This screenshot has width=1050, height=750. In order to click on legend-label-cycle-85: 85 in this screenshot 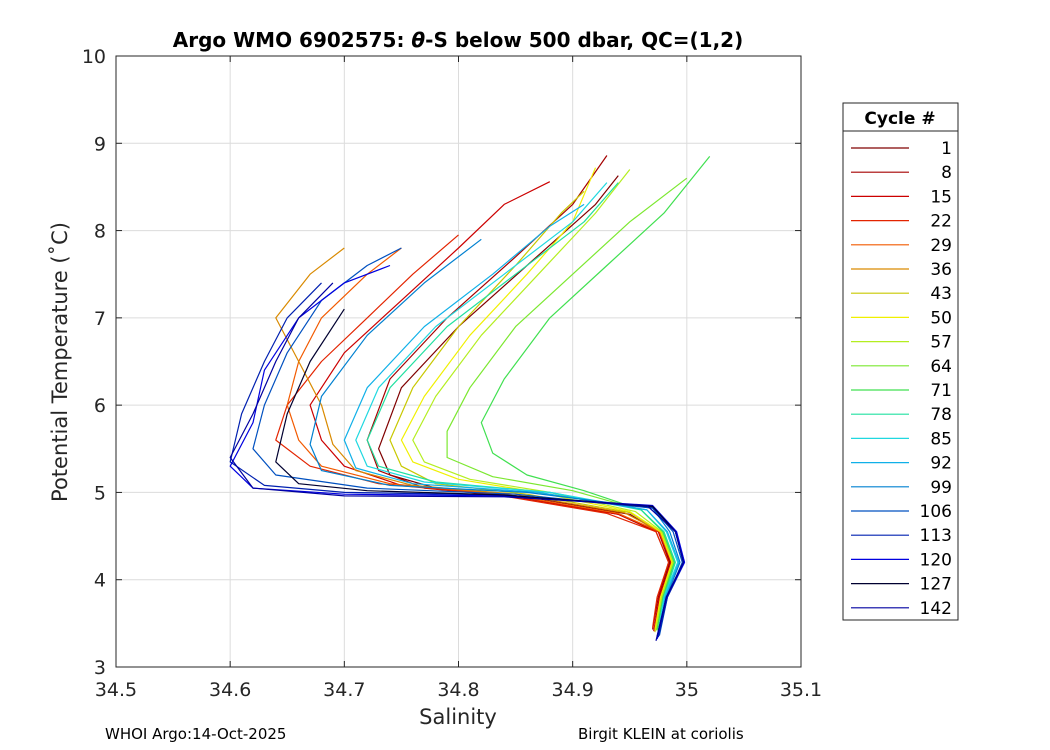, I will do `click(941, 439)`.